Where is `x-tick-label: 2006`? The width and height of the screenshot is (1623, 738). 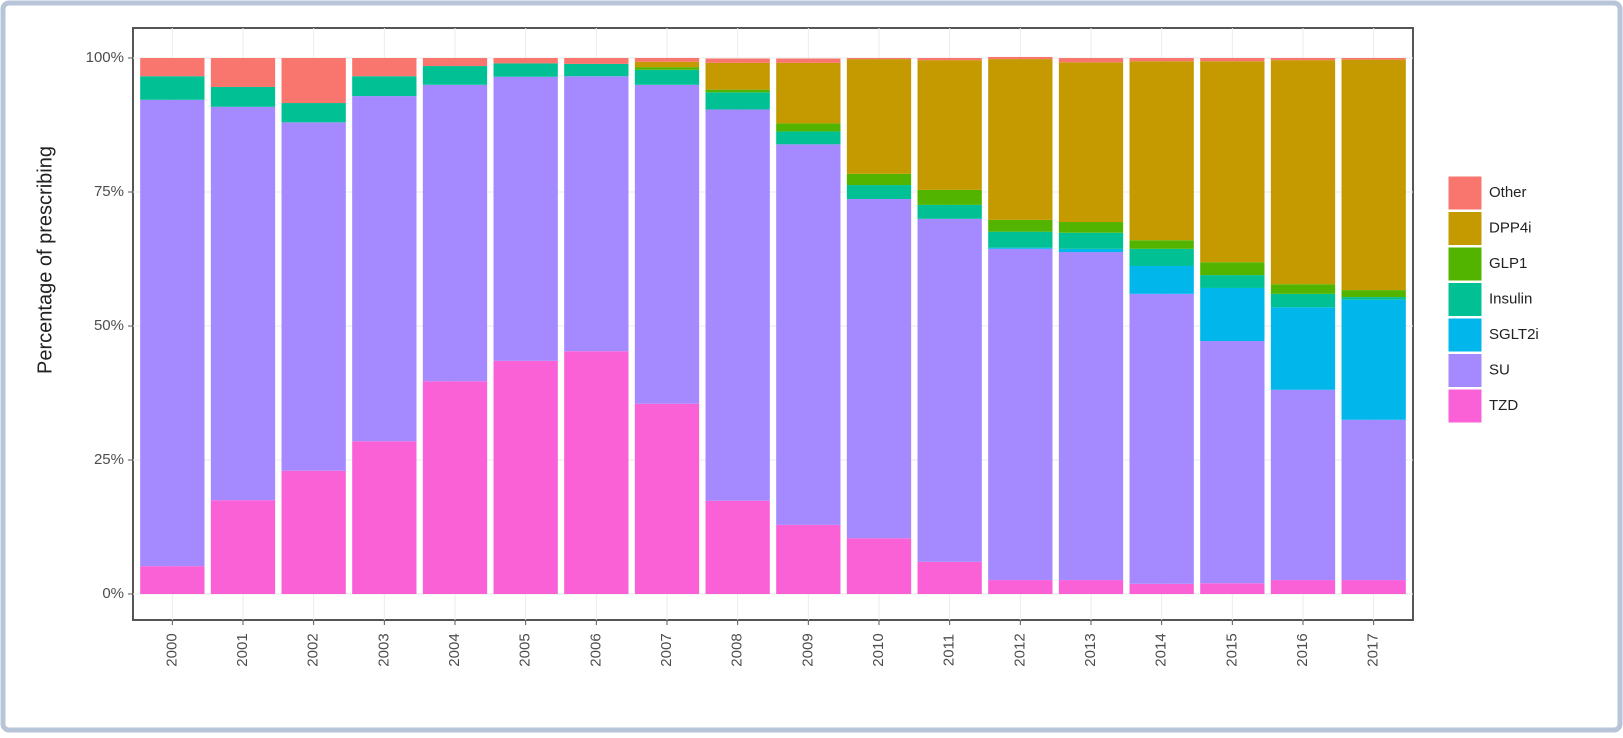 x-tick-label: 2006 is located at coordinates (595, 649).